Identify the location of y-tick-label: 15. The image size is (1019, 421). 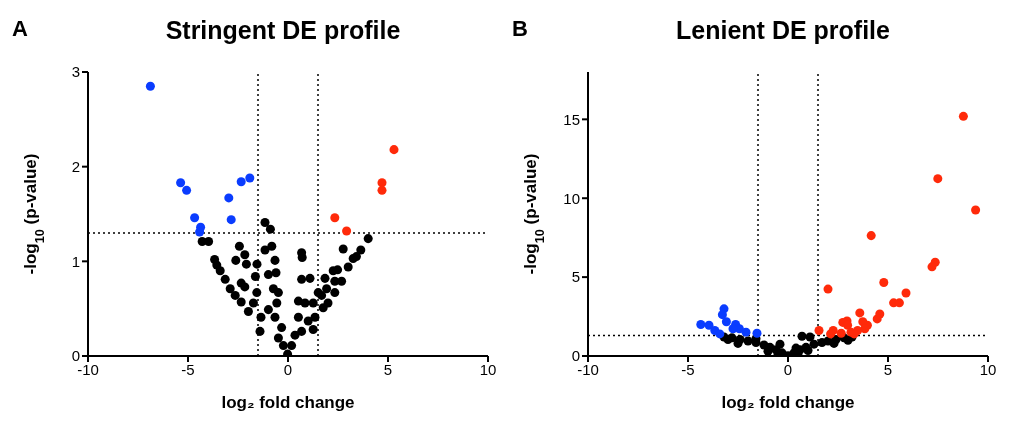
(571, 119).